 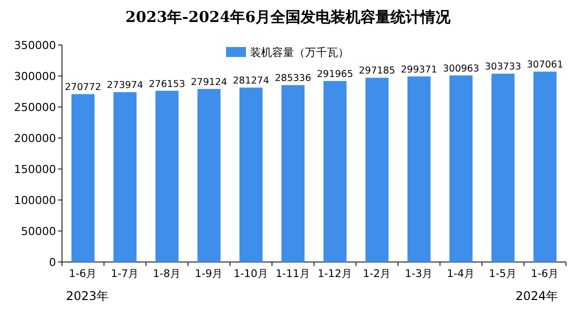 I want to click on data-label: 276153, so click(x=167, y=84).